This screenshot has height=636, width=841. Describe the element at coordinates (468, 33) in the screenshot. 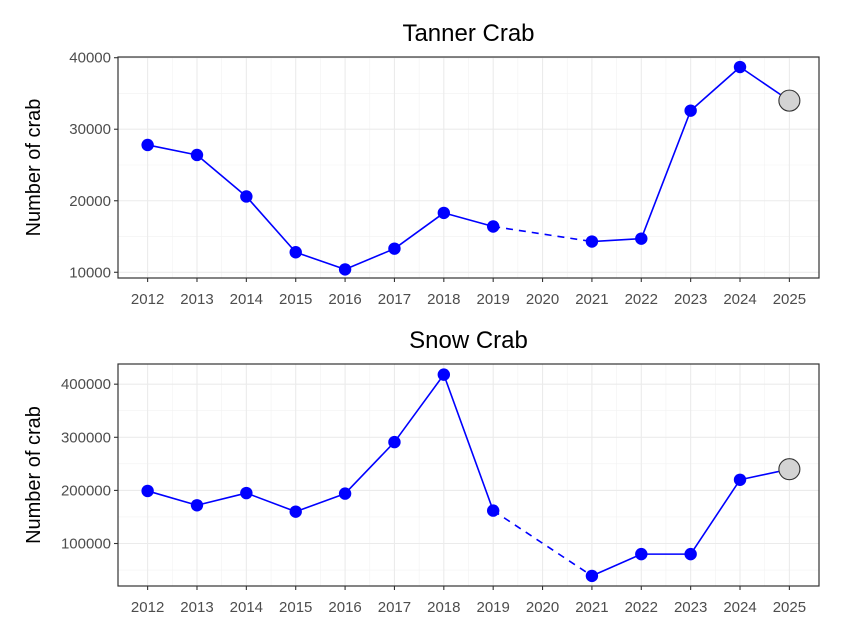

I see `panel-title: Tanner Crab` at that location.